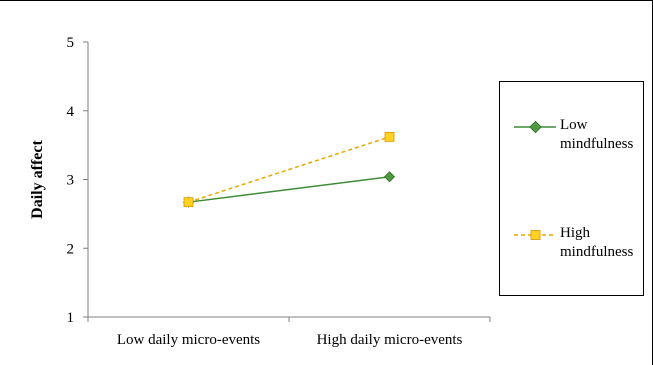  Describe the element at coordinates (596, 233) in the screenshot. I see `legend-label-high-line1: High` at that location.